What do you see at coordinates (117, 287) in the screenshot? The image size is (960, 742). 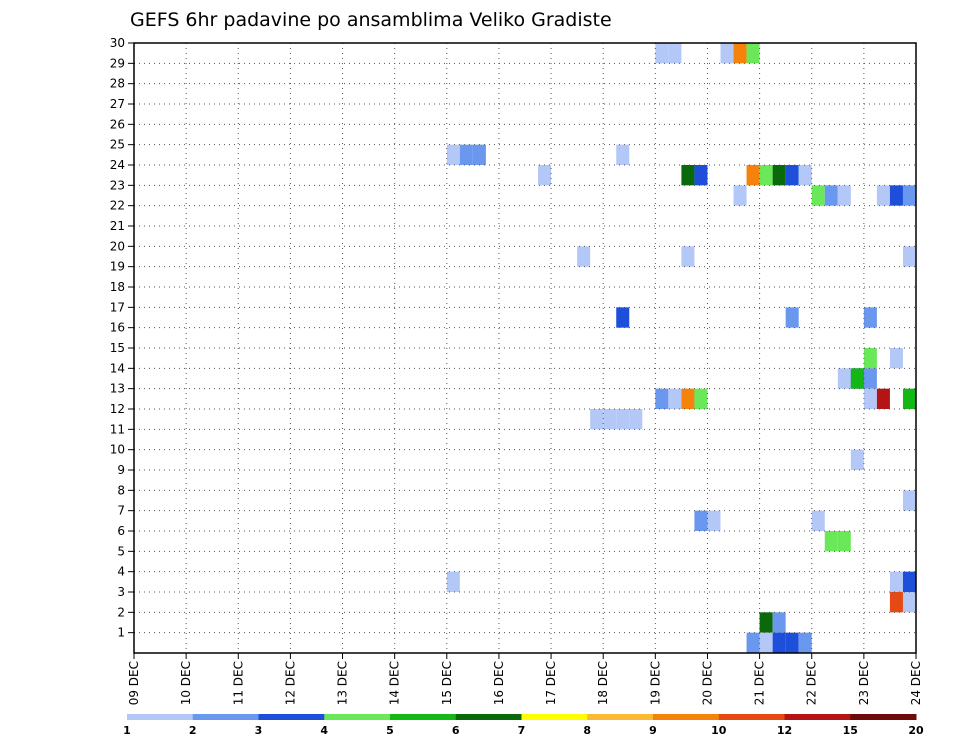 I see `y-tick-label: 18` at bounding box center [117, 287].